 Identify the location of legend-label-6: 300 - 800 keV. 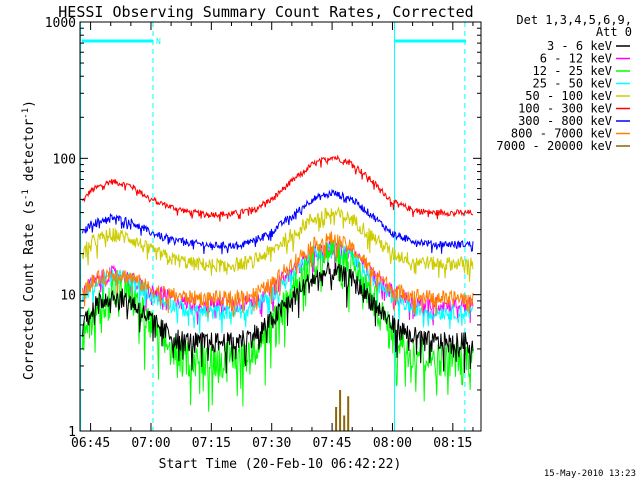
(565, 121).